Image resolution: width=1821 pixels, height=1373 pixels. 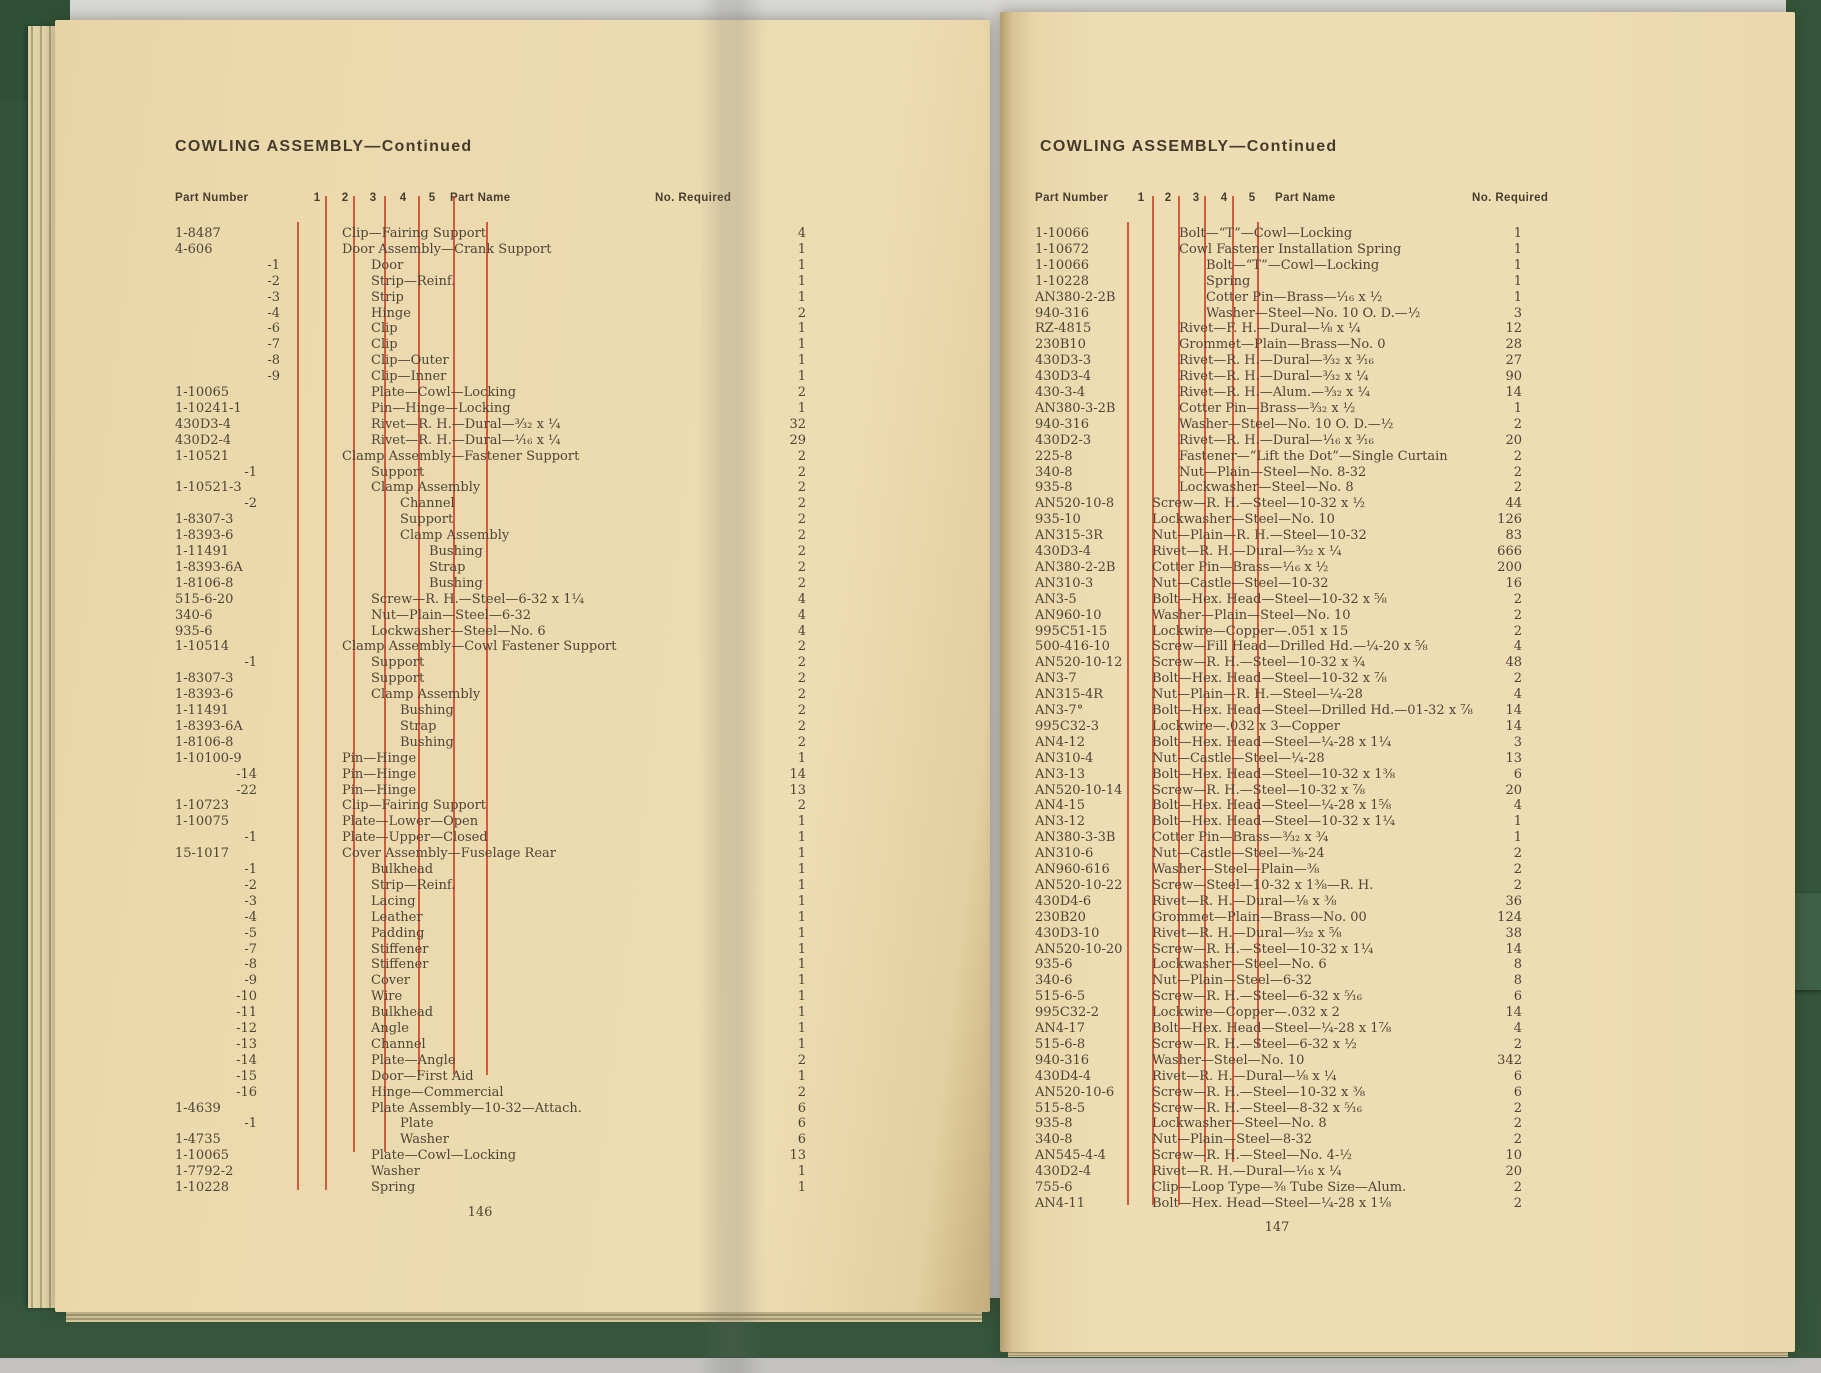 I want to click on part-number-cell: 935-8, so click(x=1054, y=1124).